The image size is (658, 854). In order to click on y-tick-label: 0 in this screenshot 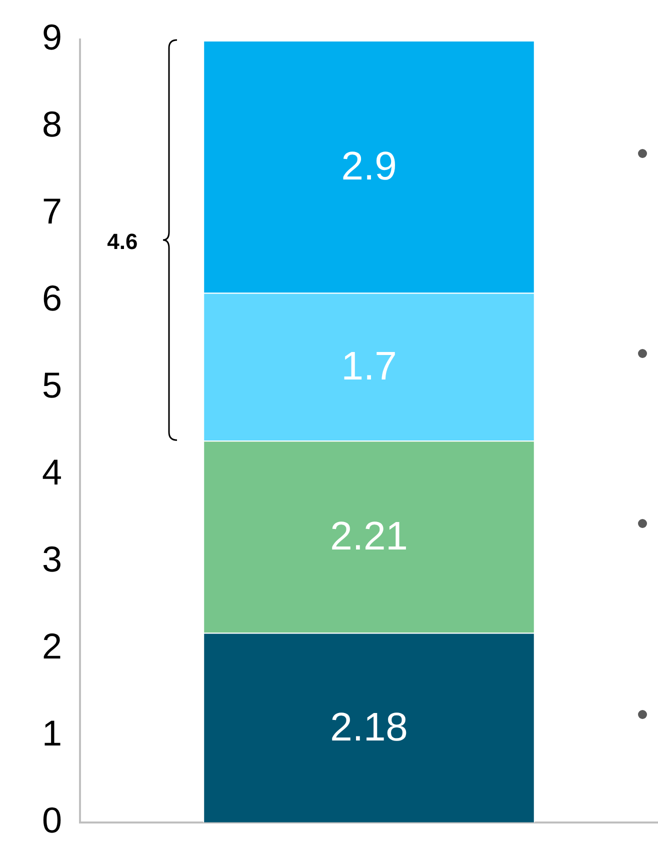, I will do `click(52, 819)`.